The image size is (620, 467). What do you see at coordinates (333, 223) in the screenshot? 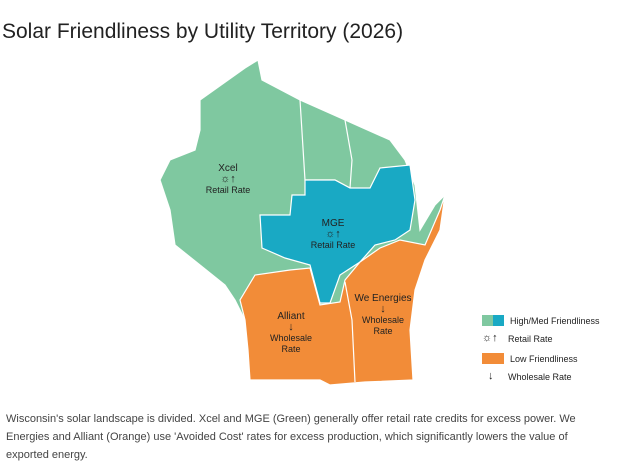
I see `region-name: MGE` at bounding box center [333, 223].